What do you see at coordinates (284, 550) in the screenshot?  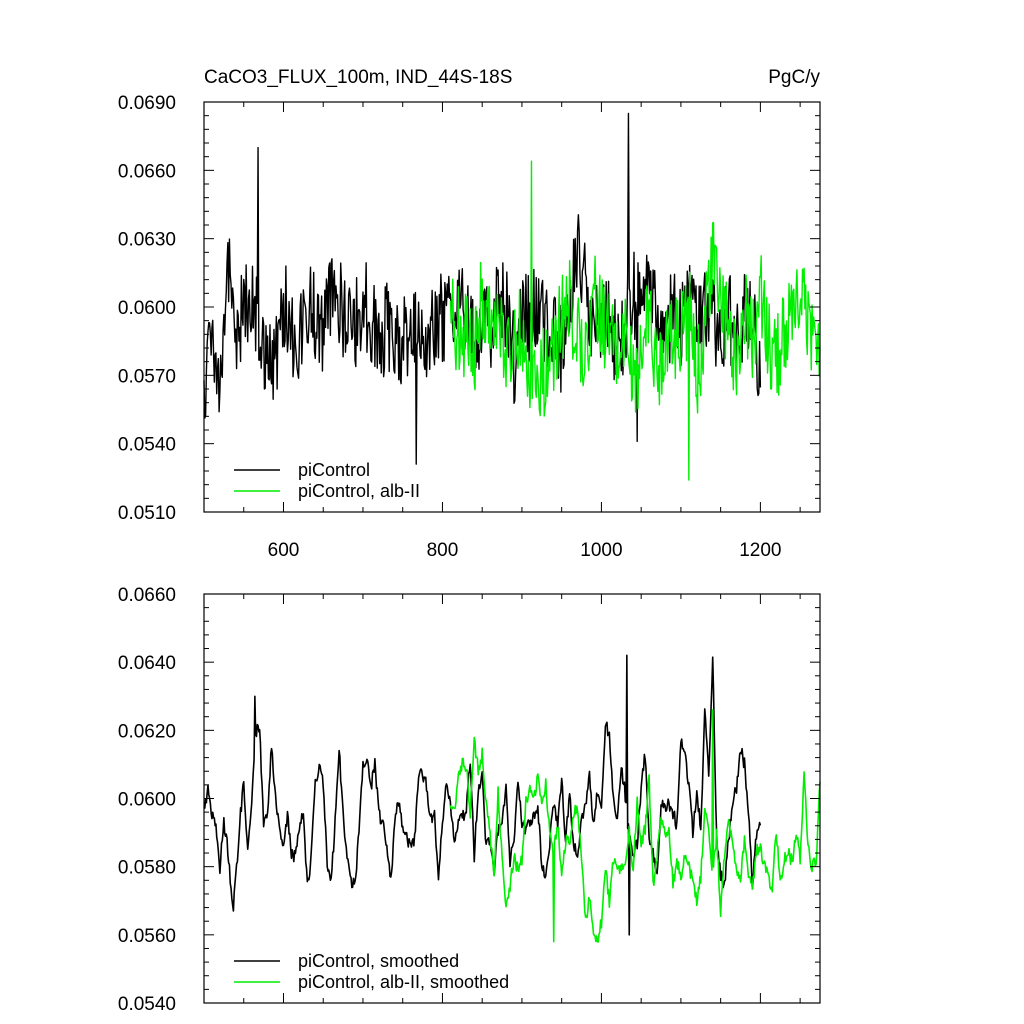 I see `top-x-tick-label: 600` at bounding box center [284, 550].